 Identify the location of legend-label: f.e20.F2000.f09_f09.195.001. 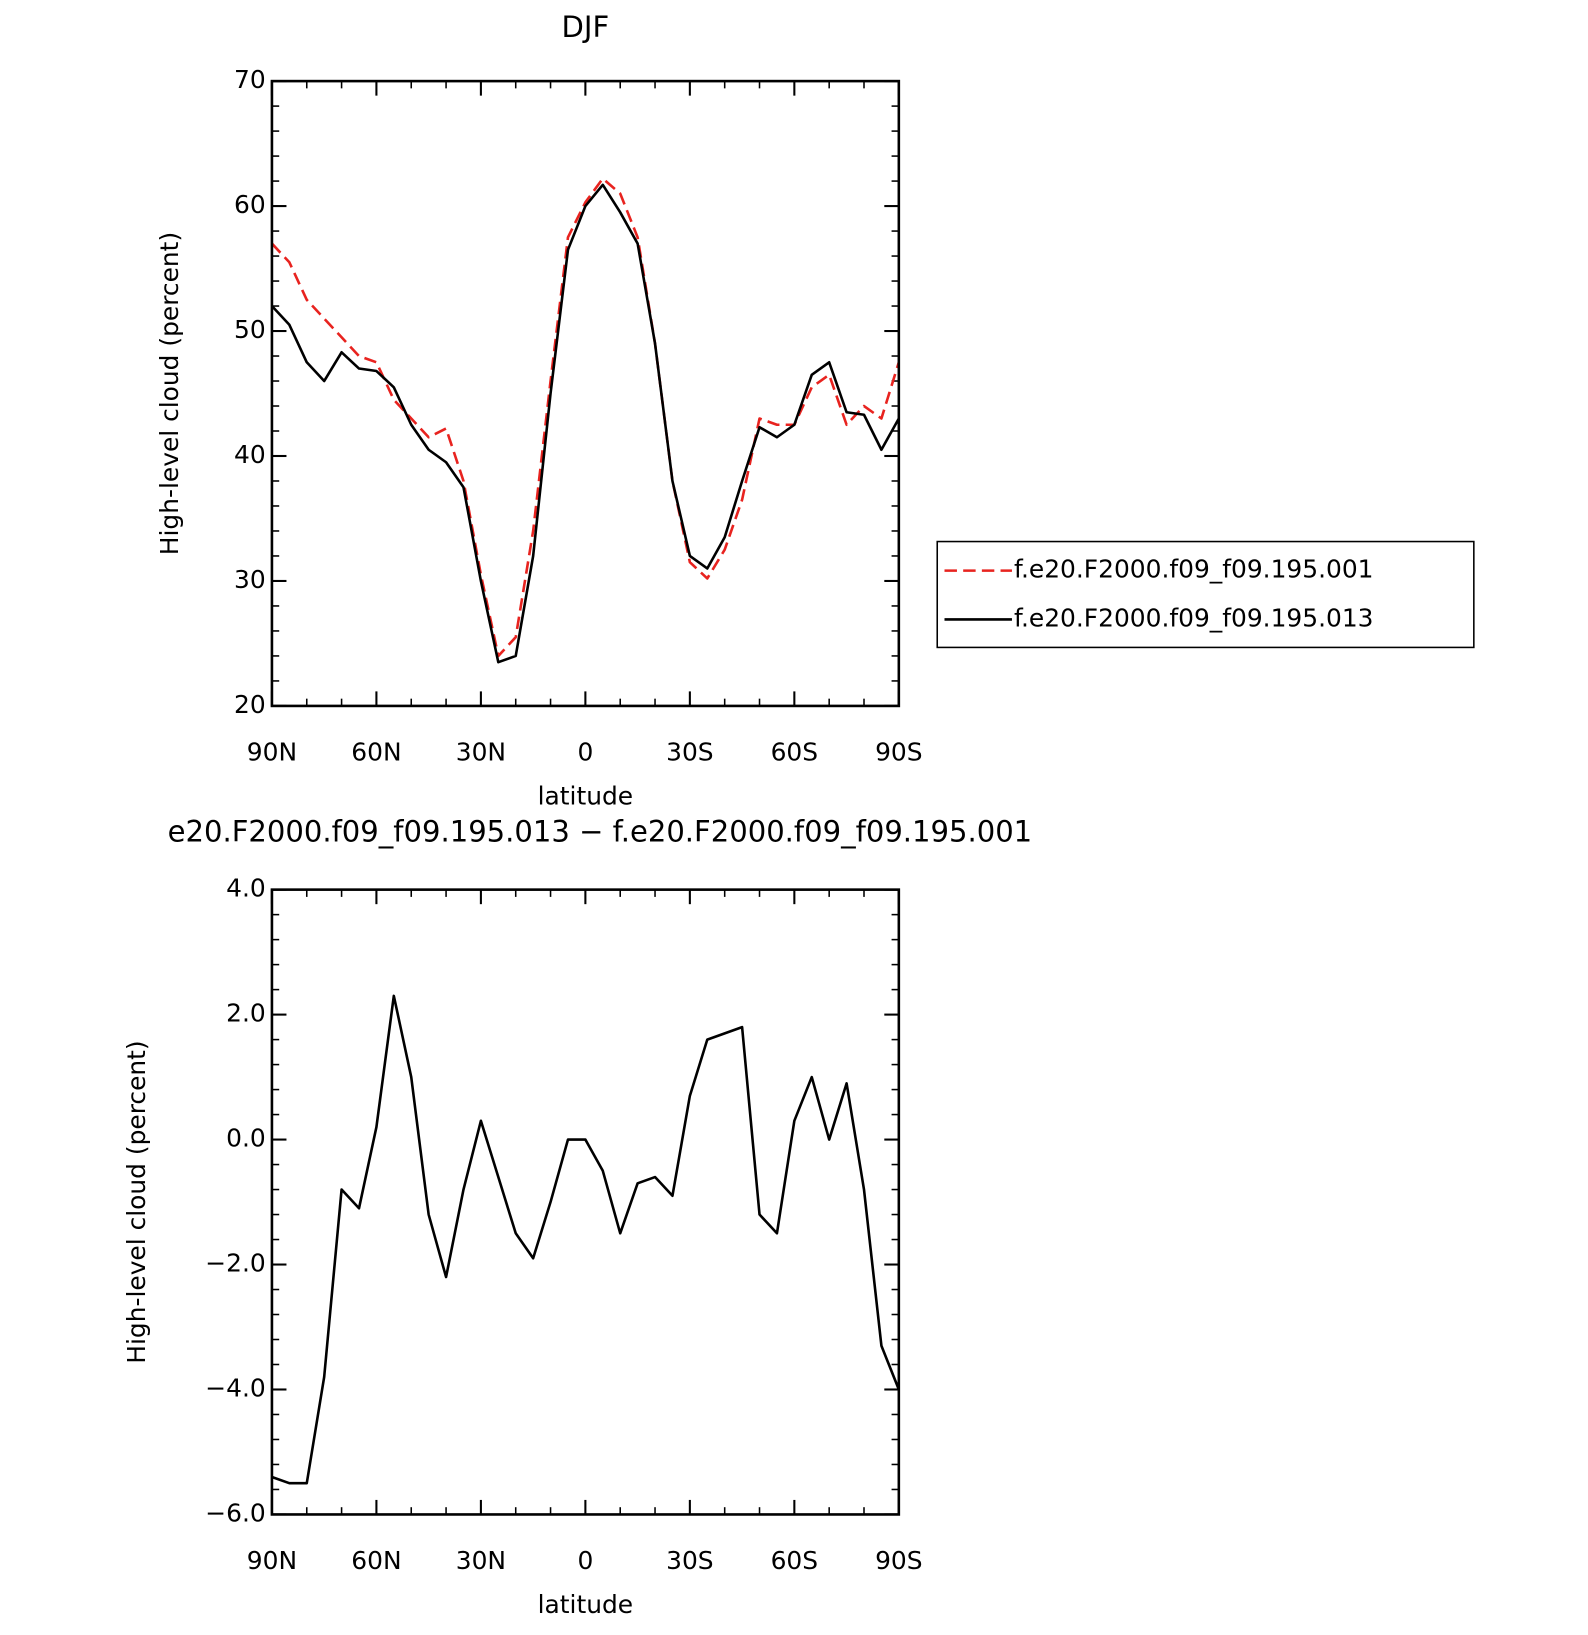
(1194, 569).